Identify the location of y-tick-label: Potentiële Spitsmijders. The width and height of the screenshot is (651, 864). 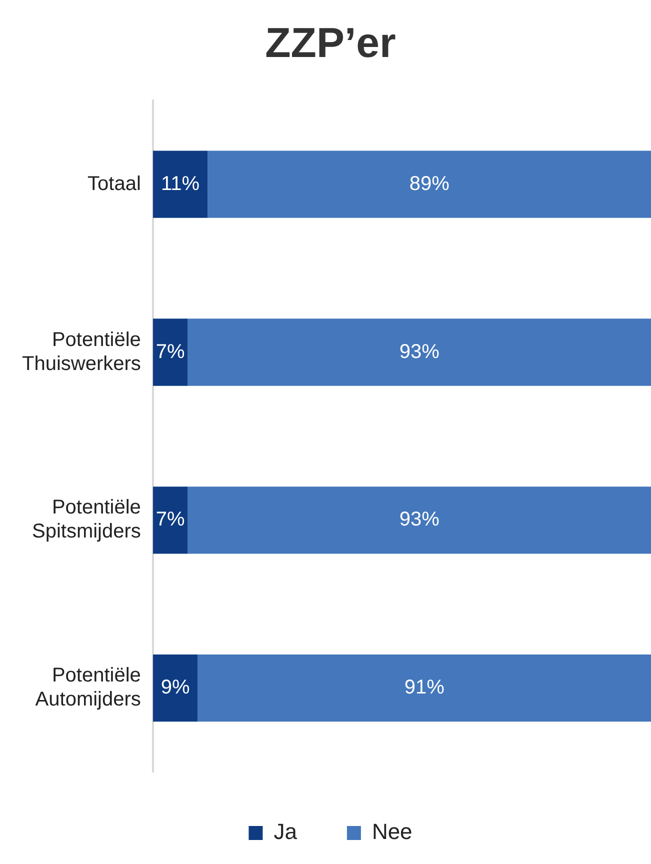
(86, 519).